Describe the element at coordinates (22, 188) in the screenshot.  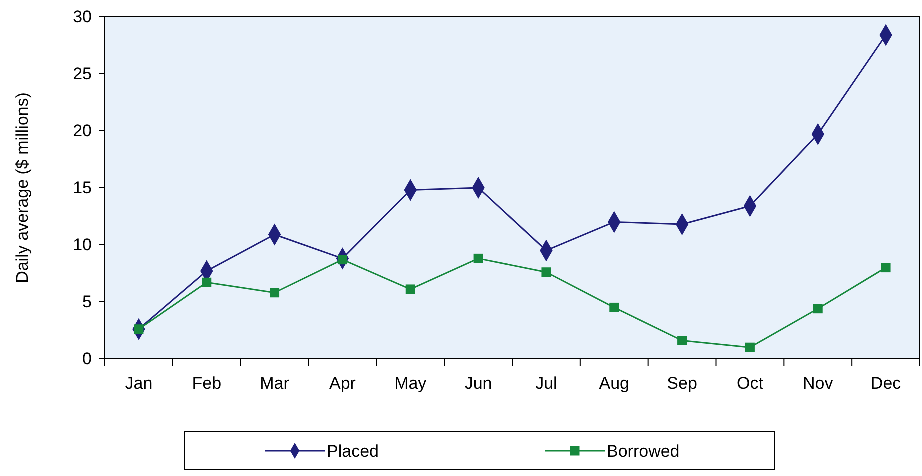
I see `y-axis-title: Daily average ($ millions)` at that location.